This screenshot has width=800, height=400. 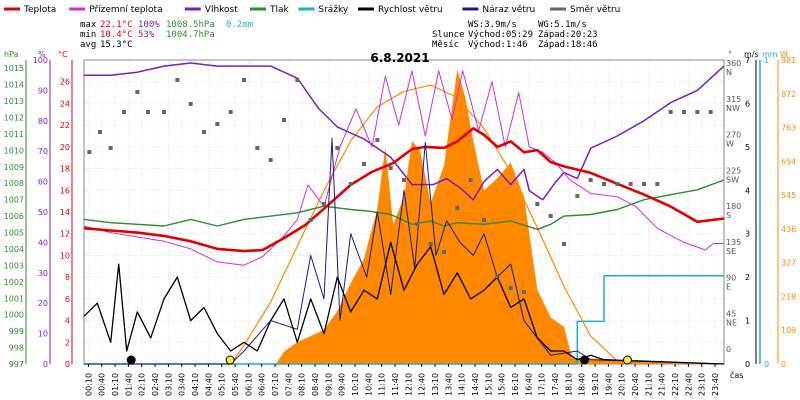 I want to click on x-tick-label: 19:10, so click(x=595, y=384).